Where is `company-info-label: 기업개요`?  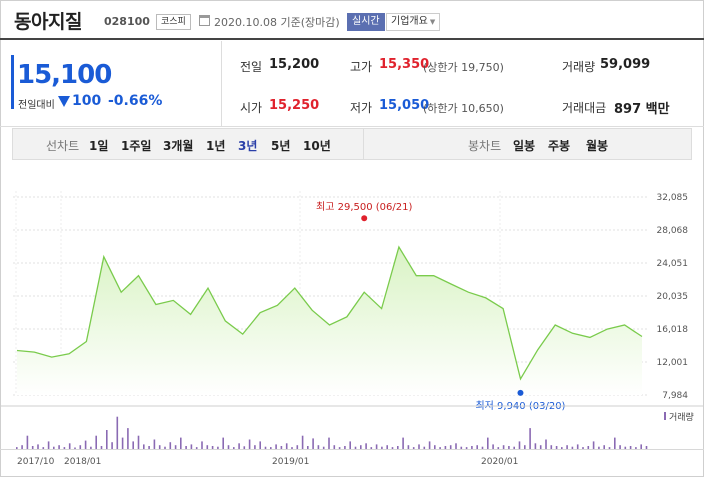 company-info-label: 기업개요 is located at coordinates (409, 21).